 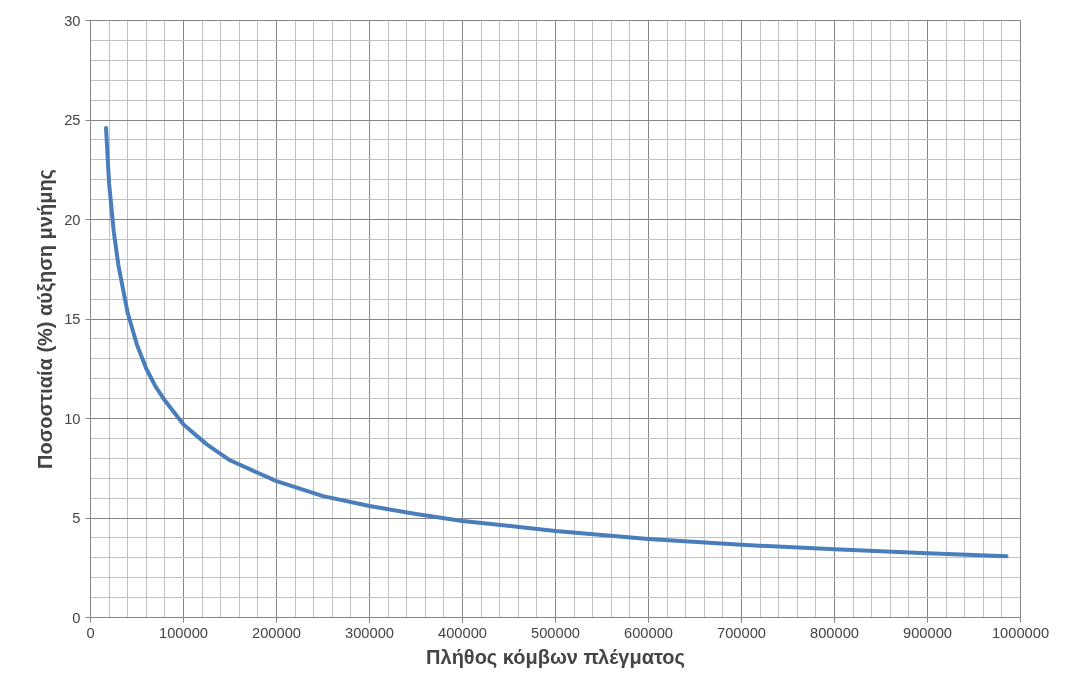 What do you see at coordinates (741, 632) in the screenshot?
I see `x-tick-label: 700000` at bounding box center [741, 632].